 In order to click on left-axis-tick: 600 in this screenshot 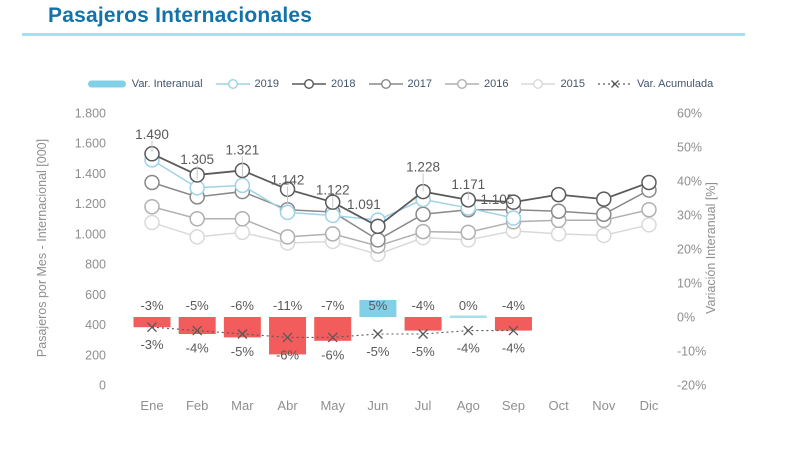, I will do `click(95, 295)`.